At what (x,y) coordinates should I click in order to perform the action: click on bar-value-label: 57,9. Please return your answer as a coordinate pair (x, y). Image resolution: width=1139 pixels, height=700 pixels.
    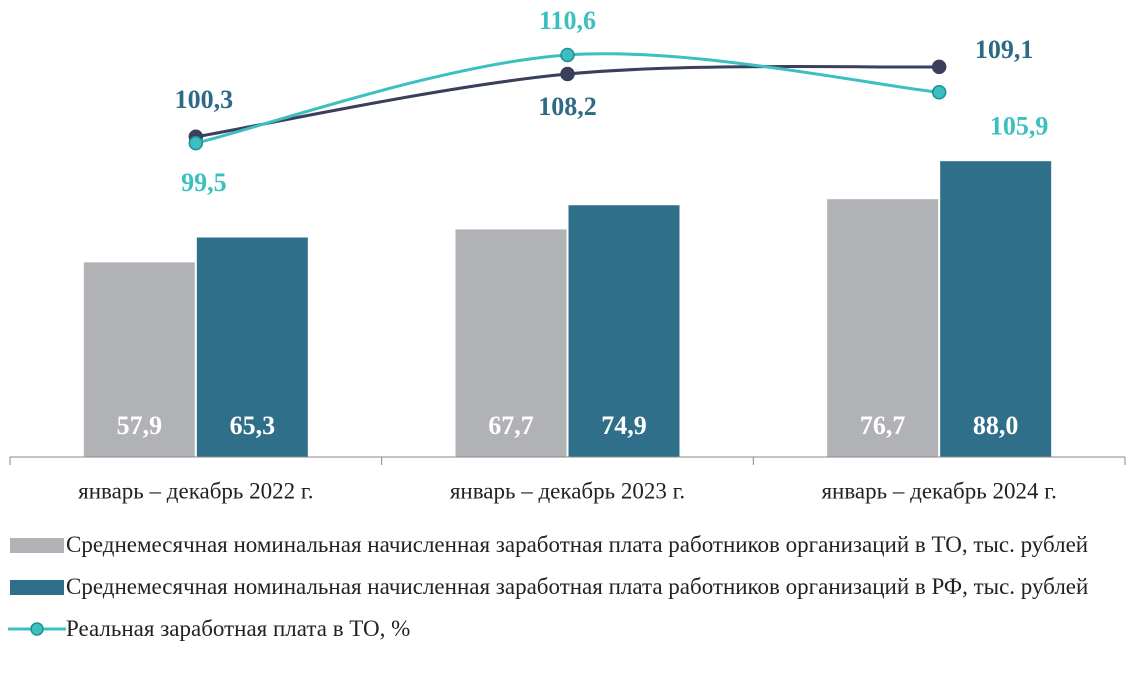
    Looking at the image, I should click on (140, 425).